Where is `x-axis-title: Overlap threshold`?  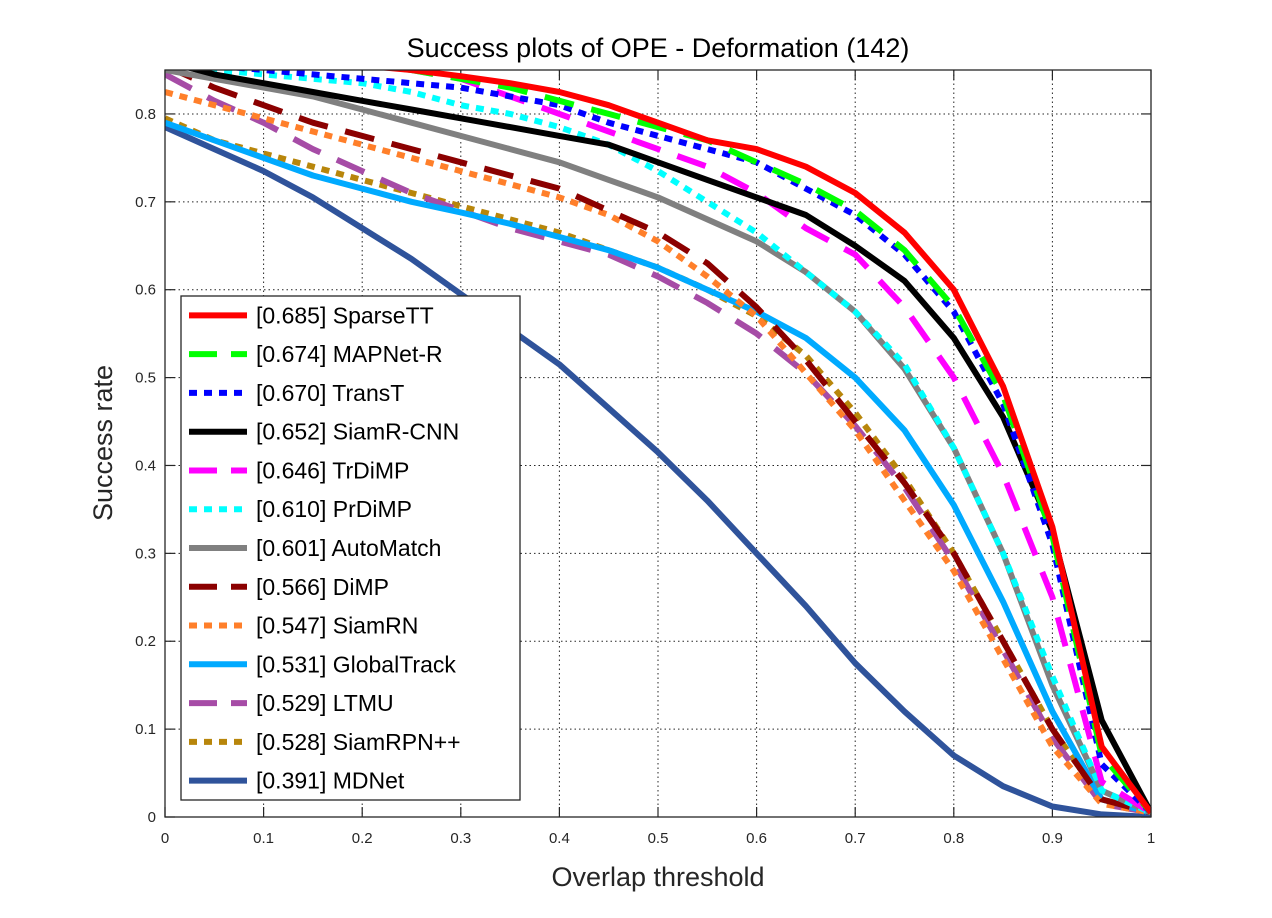
x-axis-title: Overlap threshold is located at coordinates (657, 877).